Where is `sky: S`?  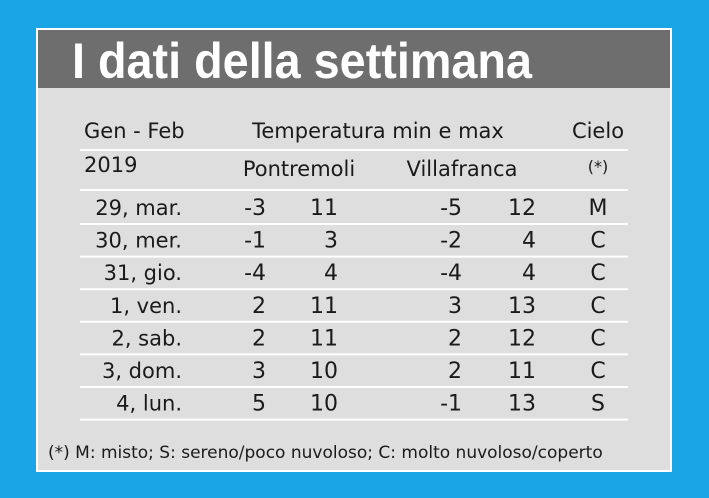
sky: S is located at coordinates (598, 404).